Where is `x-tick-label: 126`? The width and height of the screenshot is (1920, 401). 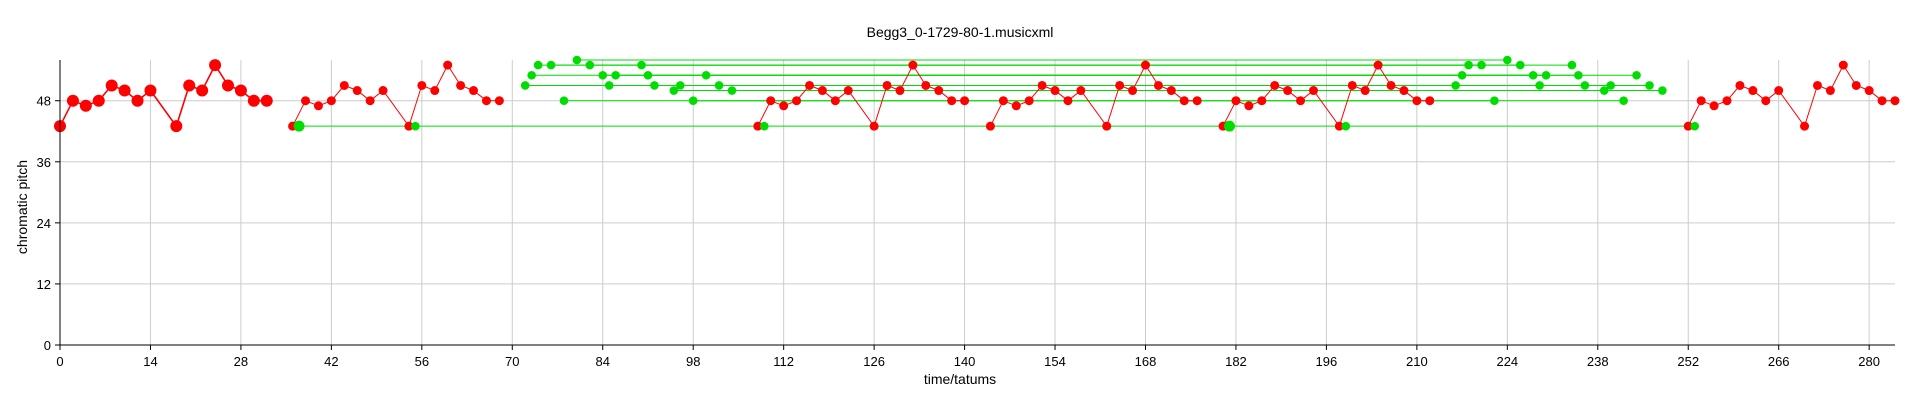 x-tick-label: 126 is located at coordinates (874, 361).